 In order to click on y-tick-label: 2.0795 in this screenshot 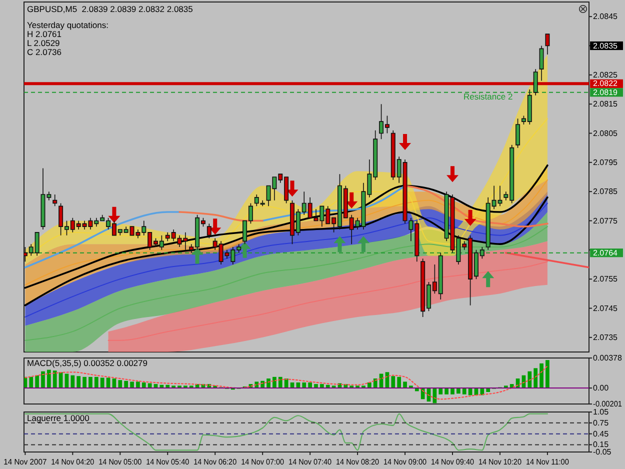, I will do `click(605, 162)`.